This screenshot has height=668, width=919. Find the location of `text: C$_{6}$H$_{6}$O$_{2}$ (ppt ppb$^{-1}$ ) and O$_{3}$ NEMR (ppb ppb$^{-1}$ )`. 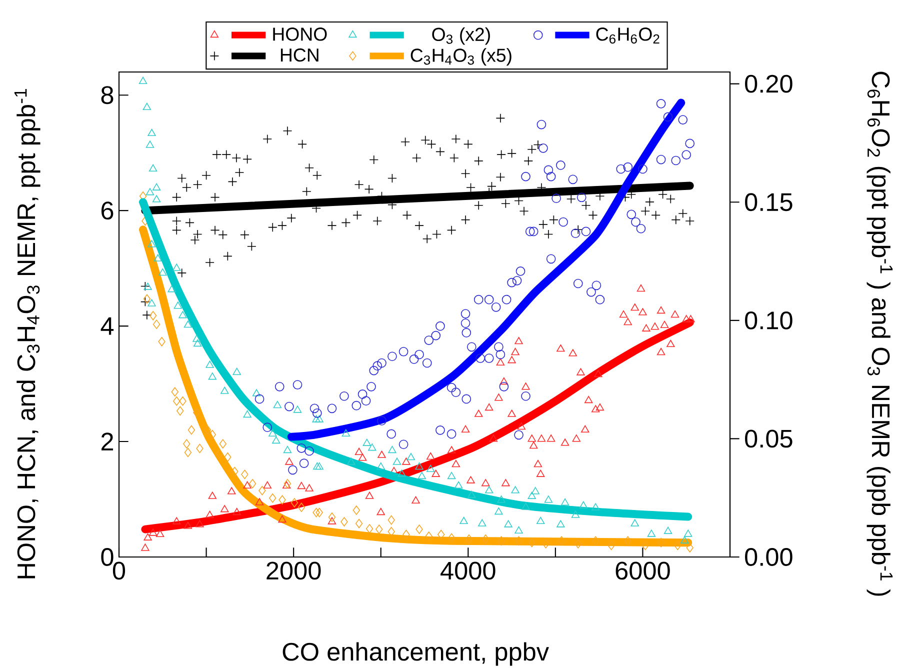

text: C$_{6}$H$_{6}$O$_{2}$ (ppt ppb$^{-1}$ ) and O$_{3}$ NEMR (ppb ppb$^{-1}$ ) is located at coordinates (879, 334).